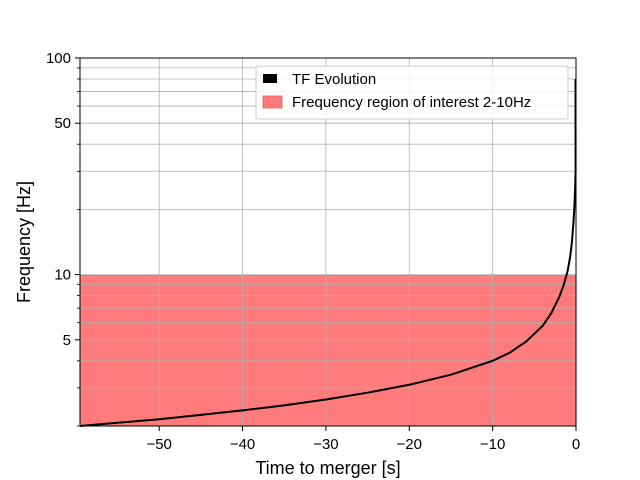 The height and width of the screenshot is (480, 640). I want to click on y-tick-label: 50, so click(62, 123).